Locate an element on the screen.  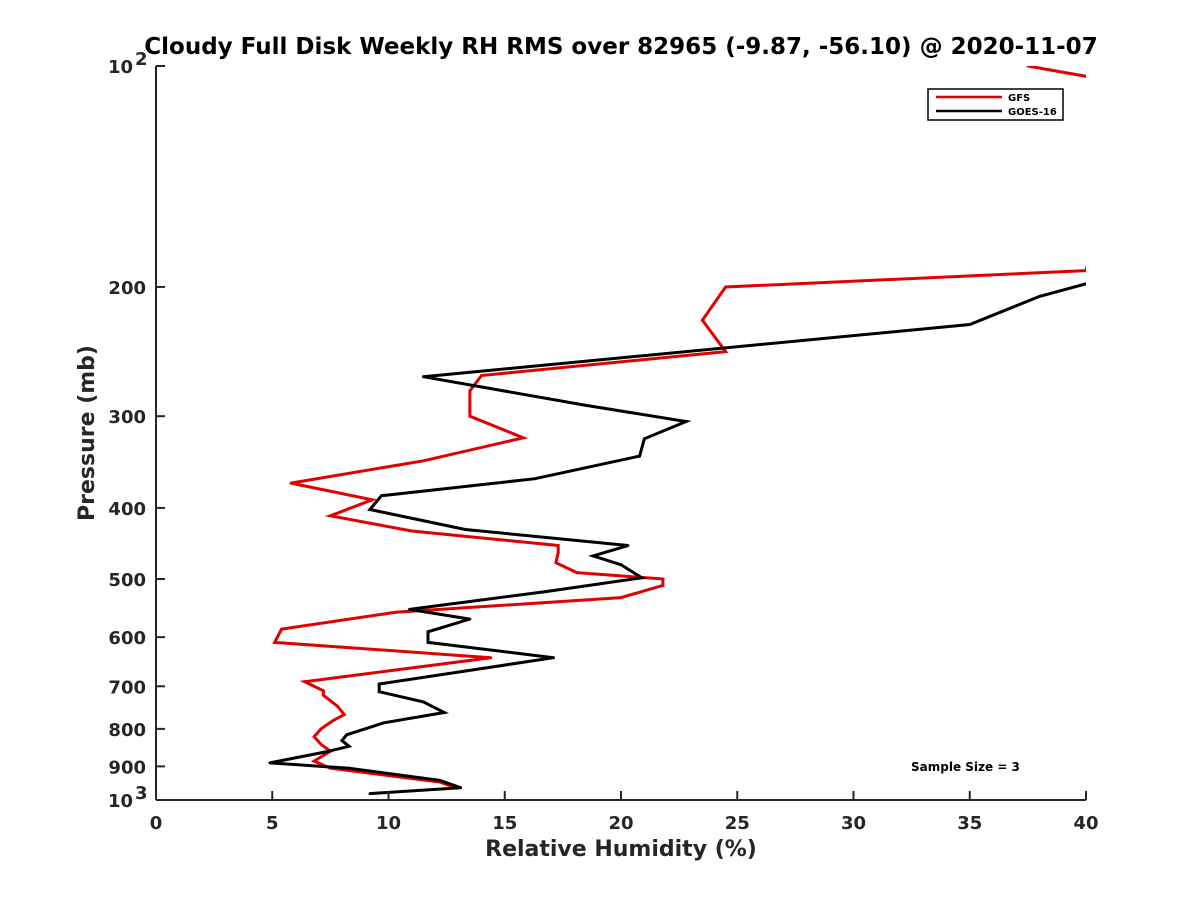
legend-box is located at coordinates (995, 104).